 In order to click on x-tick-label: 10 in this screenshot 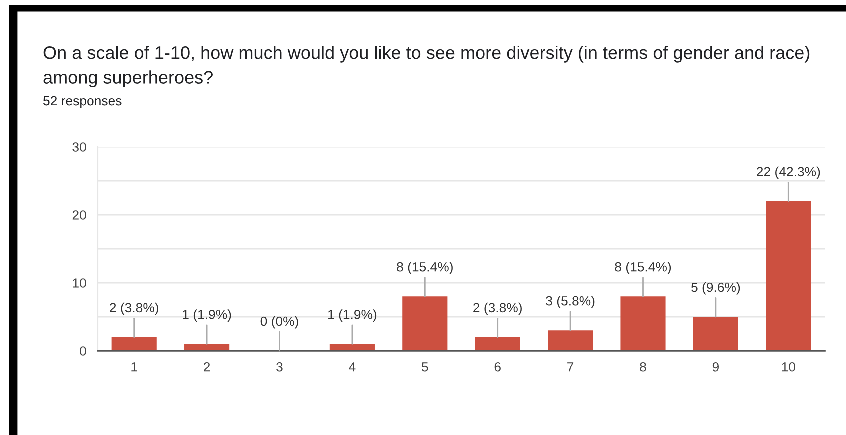, I will do `click(789, 367)`.